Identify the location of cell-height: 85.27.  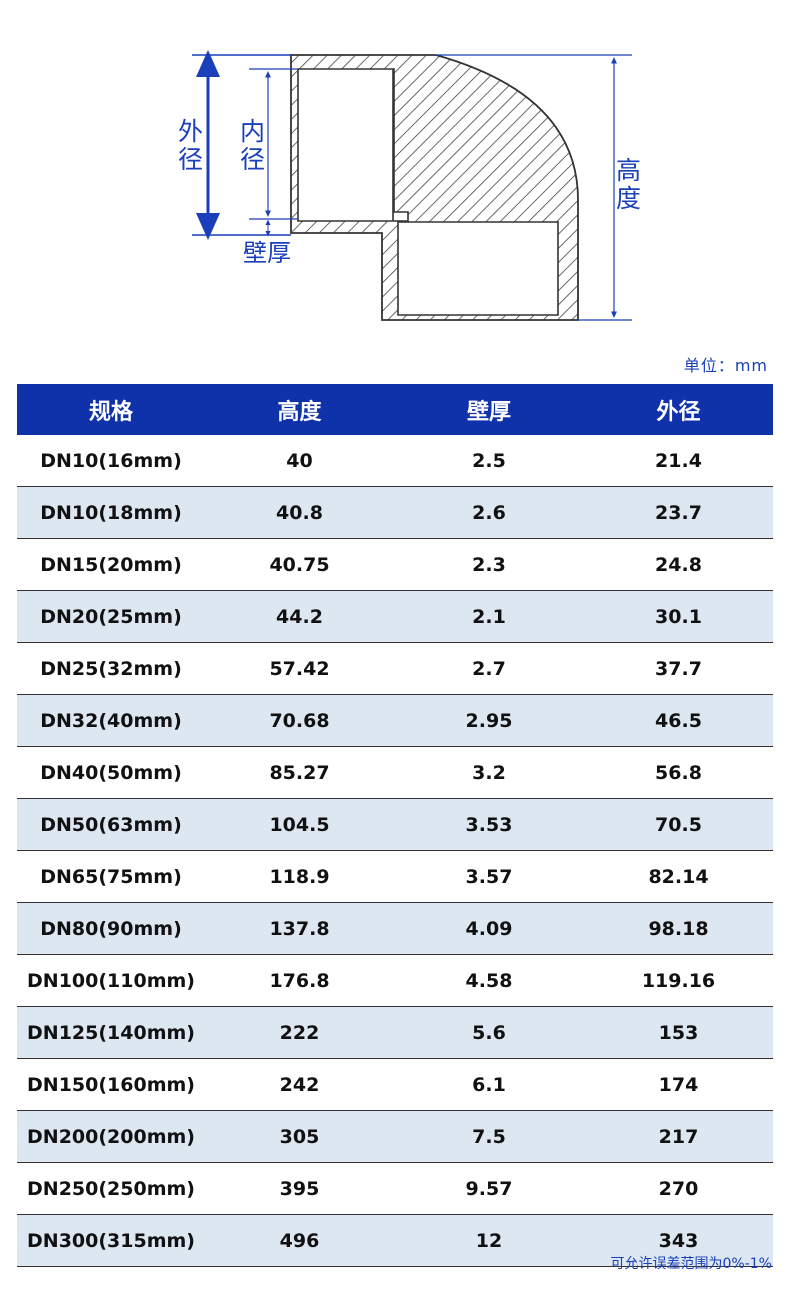
(299, 772).